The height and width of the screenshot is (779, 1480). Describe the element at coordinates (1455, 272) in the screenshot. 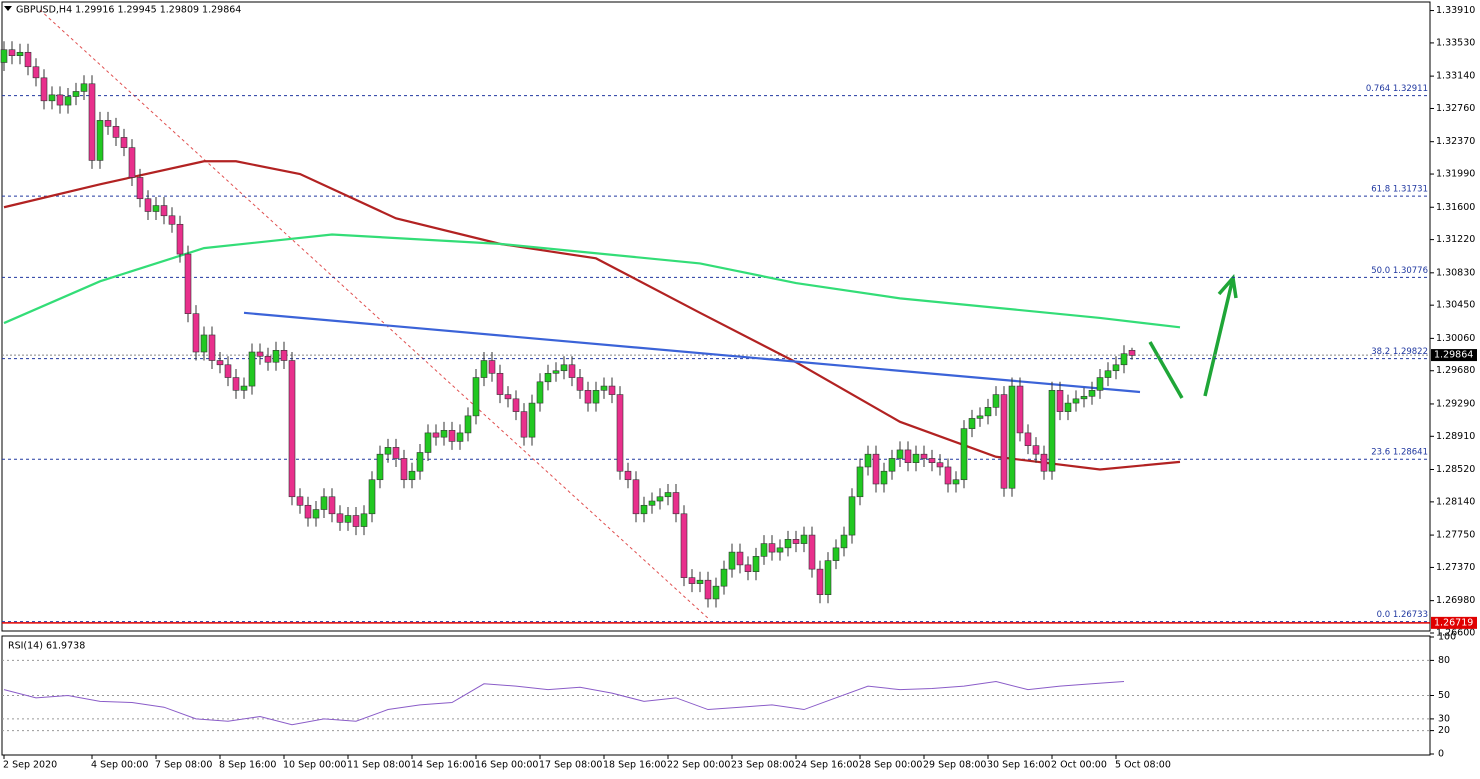

I see `y-tick-label: 1.30830` at that location.